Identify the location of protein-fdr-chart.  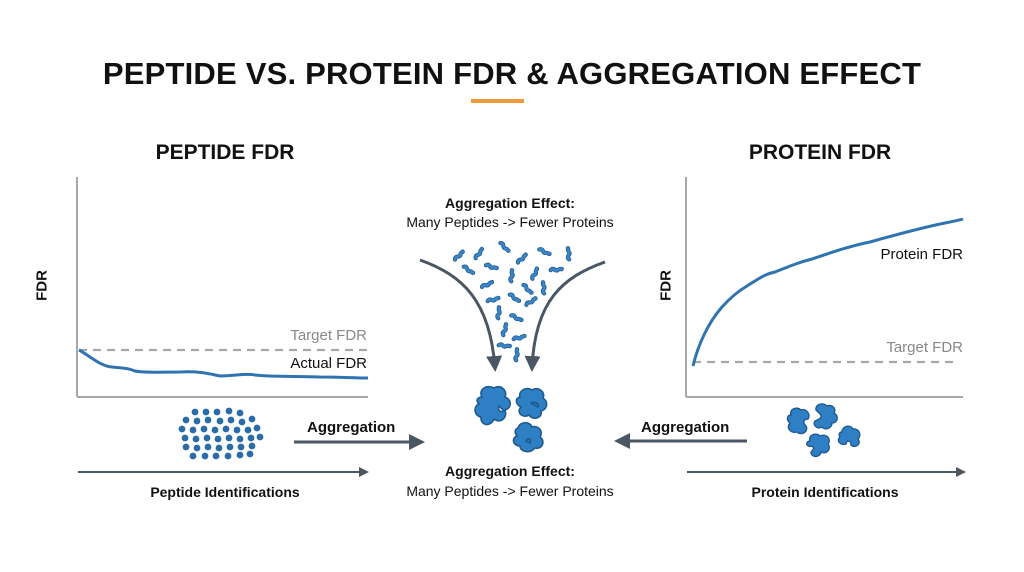
(824, 287).